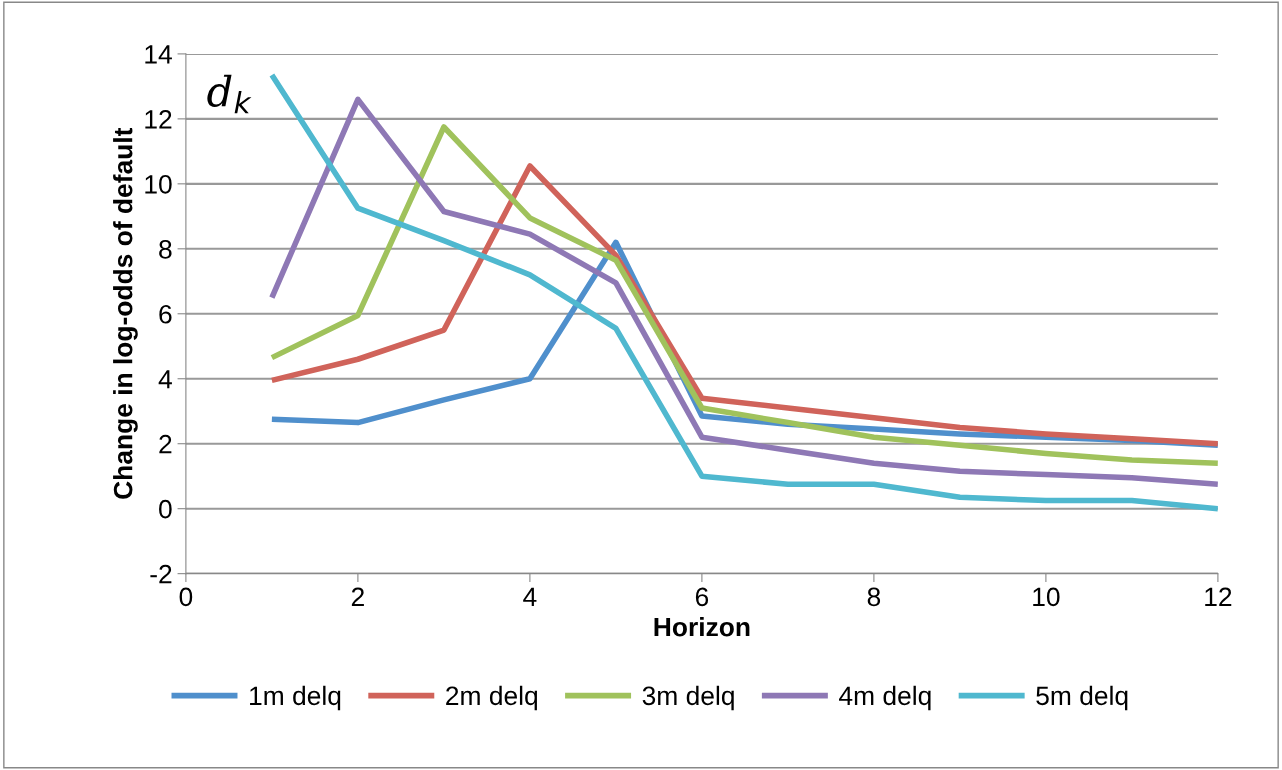 This screenshot has height=770, width=1282. I want to click on y-tick-label: 8, so click(165, 249).